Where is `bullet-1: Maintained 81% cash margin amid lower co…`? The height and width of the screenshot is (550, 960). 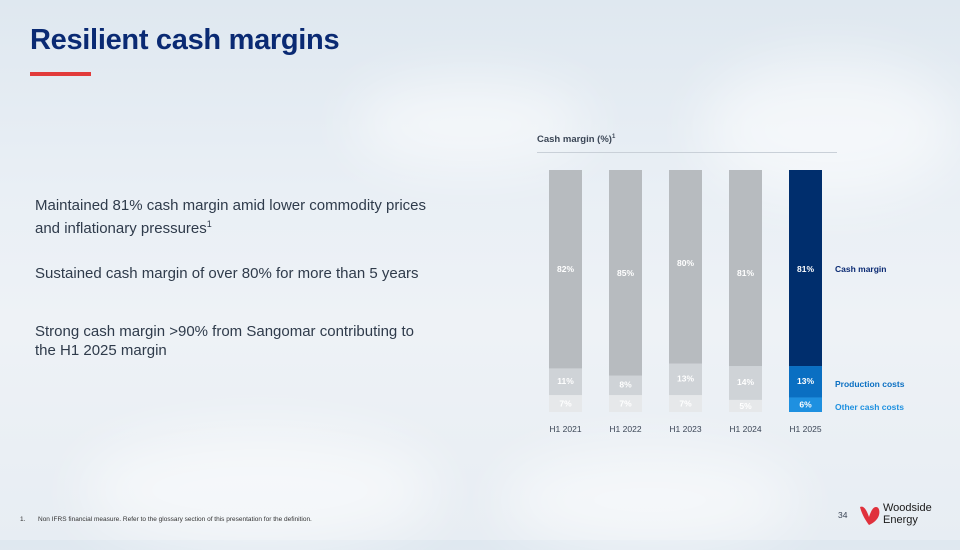 bullet-1: Maintained 81% cash margin amid lower co… is located at coordinates (245, 217).